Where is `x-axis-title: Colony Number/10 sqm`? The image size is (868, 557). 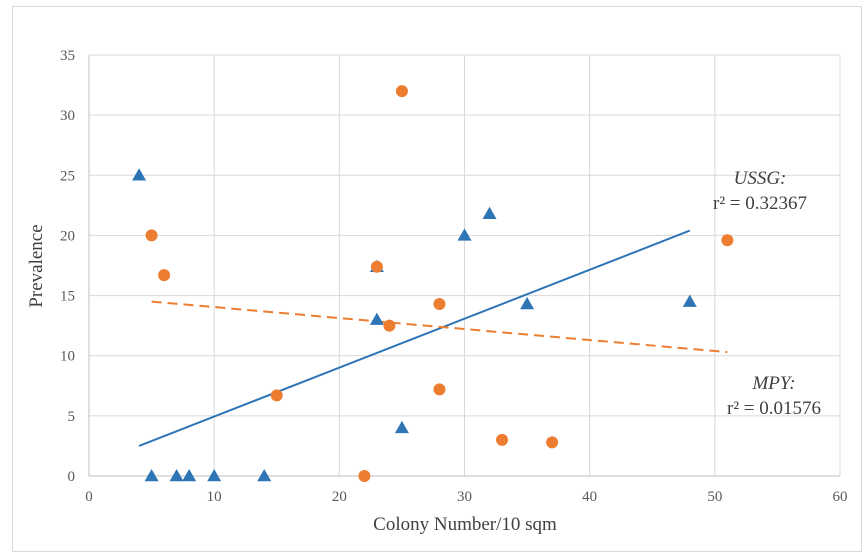 x-axis-title: Colony Number/10 sqm is located at coordinates (465, 524).